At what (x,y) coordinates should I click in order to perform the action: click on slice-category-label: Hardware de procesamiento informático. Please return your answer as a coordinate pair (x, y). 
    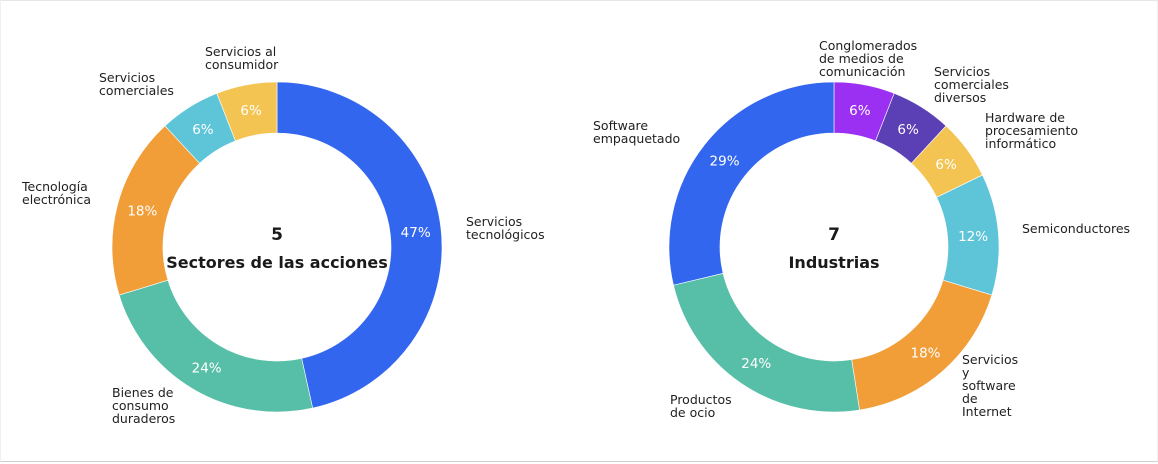
    Looking at the image, I should click on (1031, 130).